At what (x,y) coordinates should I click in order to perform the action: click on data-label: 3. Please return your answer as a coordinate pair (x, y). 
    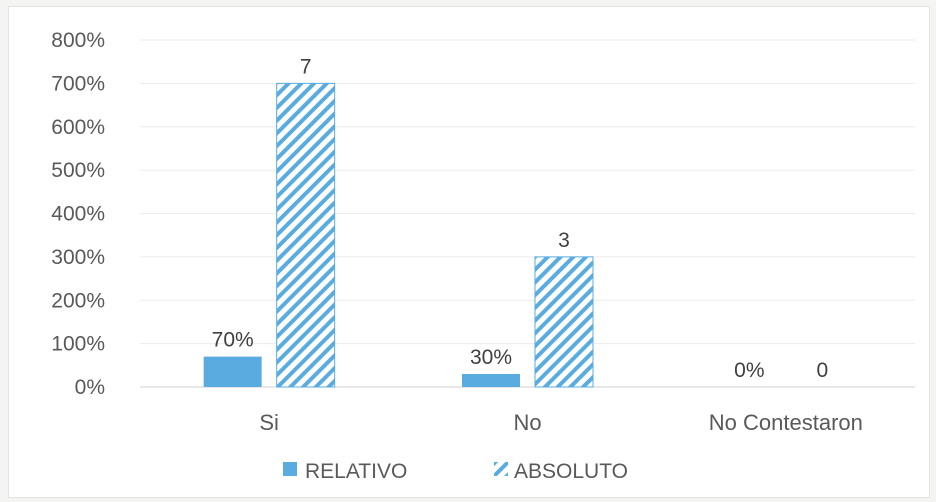
    Looking at the image, I should click on (564, 240).